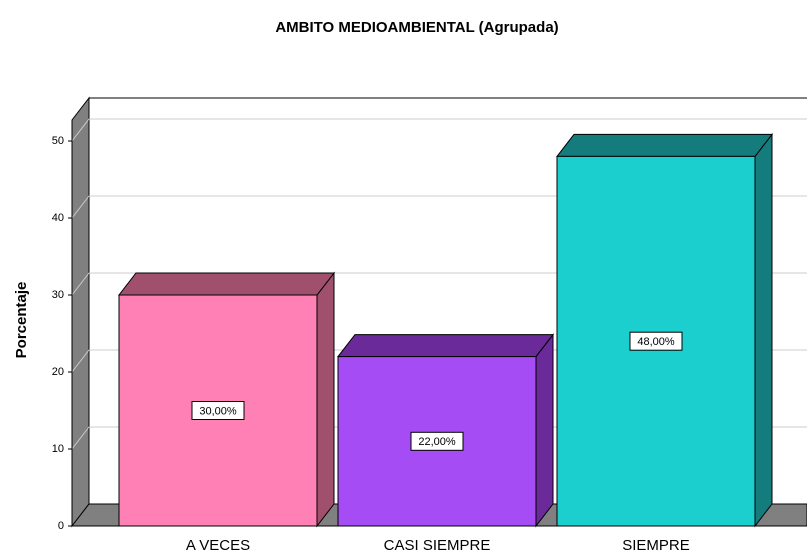 The image size is (807, 555). What do you see at coordinates (58, 141) in the screenshot?
I see `y-tick-label: 50` at bounding box center [58, 141].